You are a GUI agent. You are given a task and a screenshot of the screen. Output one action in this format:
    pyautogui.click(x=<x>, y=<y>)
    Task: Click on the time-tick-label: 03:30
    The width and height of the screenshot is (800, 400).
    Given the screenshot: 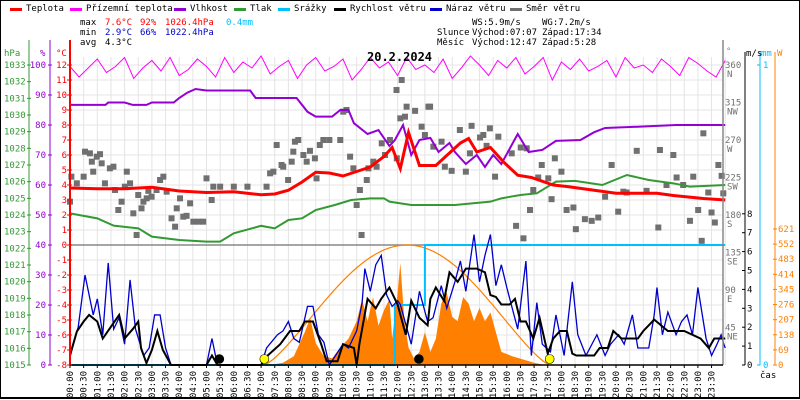 What is the action you would take?
    pyautogui.click(x=167, y=384)
    